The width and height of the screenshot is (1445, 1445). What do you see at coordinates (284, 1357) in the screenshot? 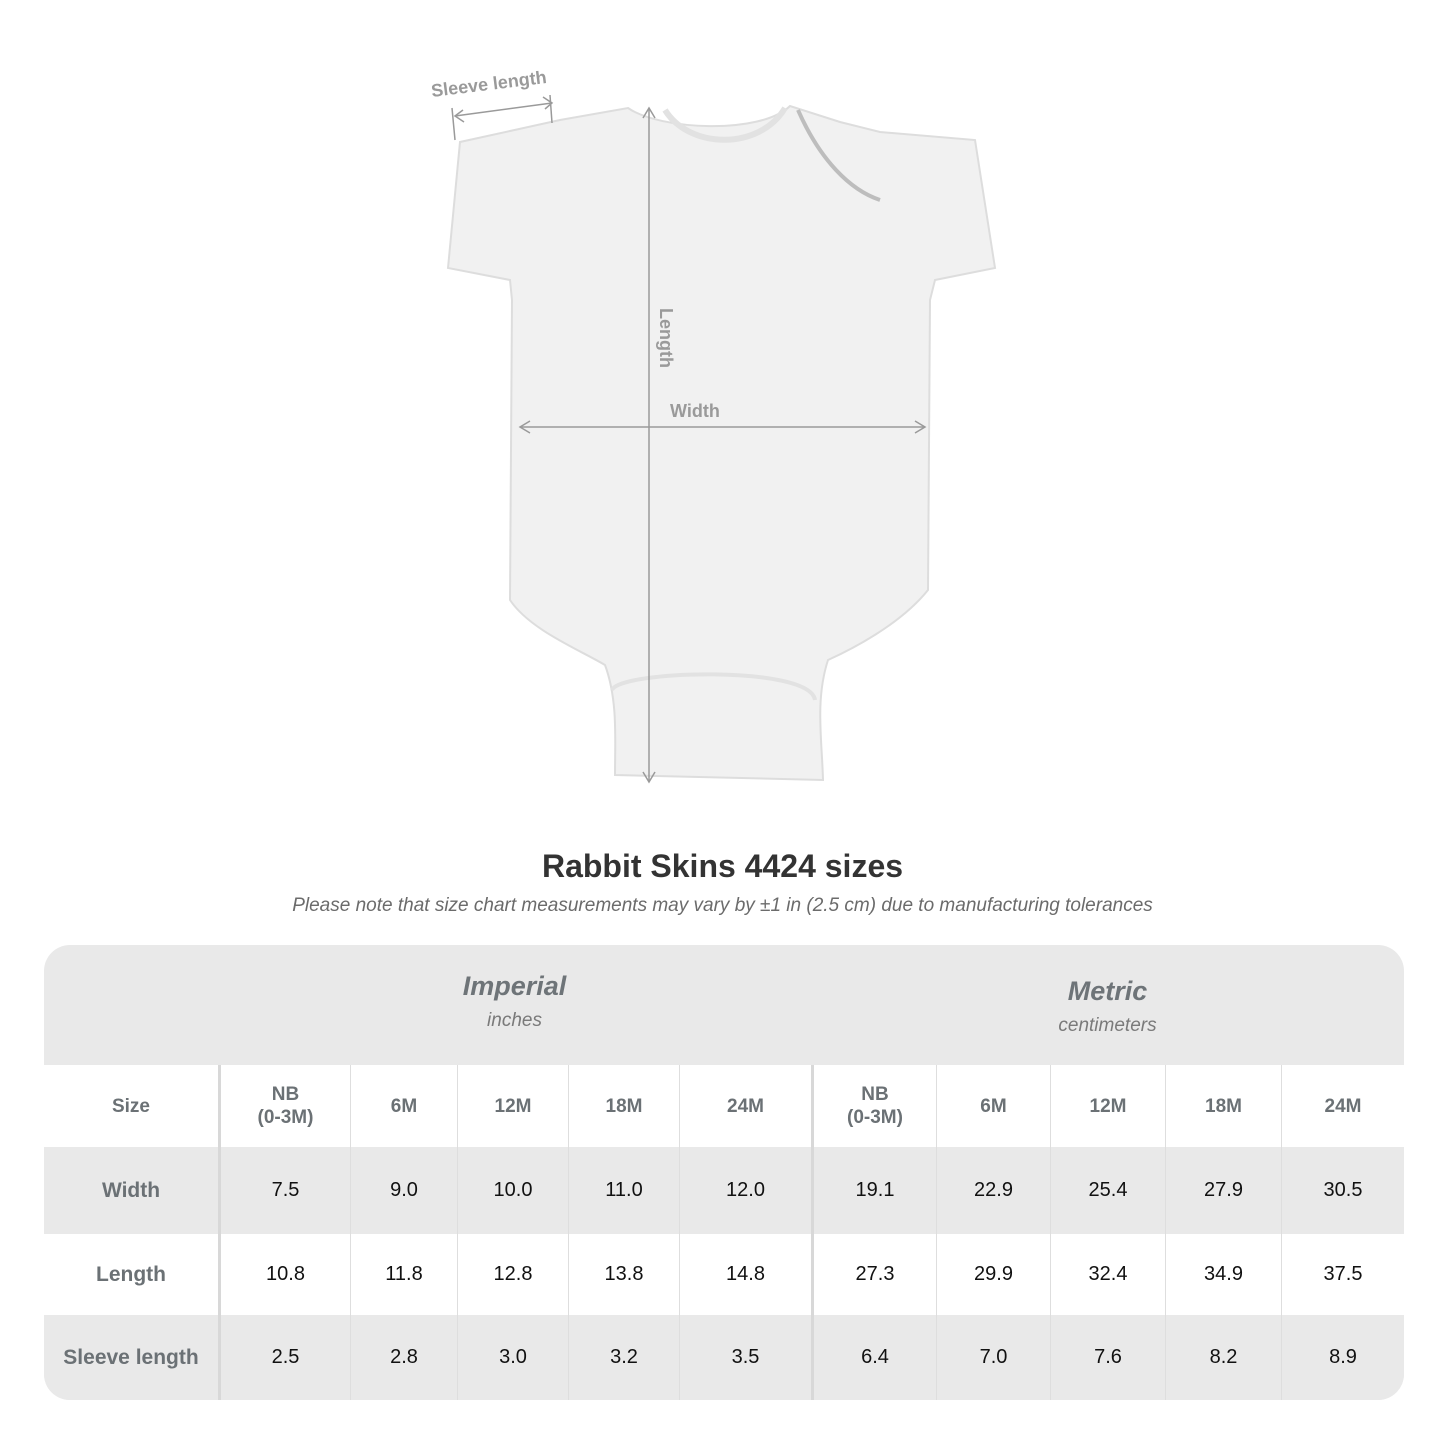
I see `table-cell-imperial: 2.5` at bounding box center [284, 1357].